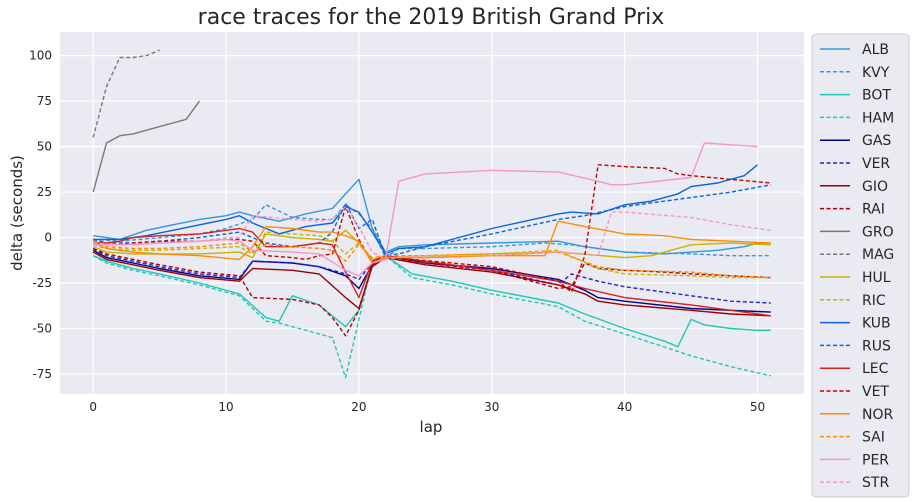 This screenshot has height=502, width=915. I want to click on y-tick-label: 25, so click(44, 192).